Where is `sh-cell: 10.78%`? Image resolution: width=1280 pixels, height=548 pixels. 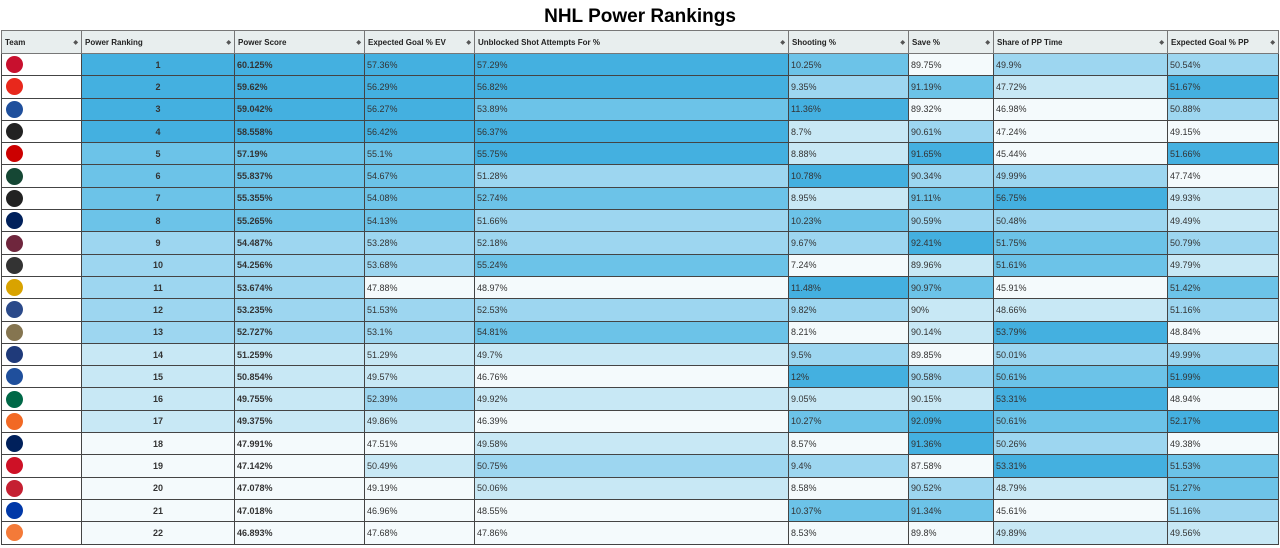 sh-cell: 10.78% is located at coordinates (848, 176).